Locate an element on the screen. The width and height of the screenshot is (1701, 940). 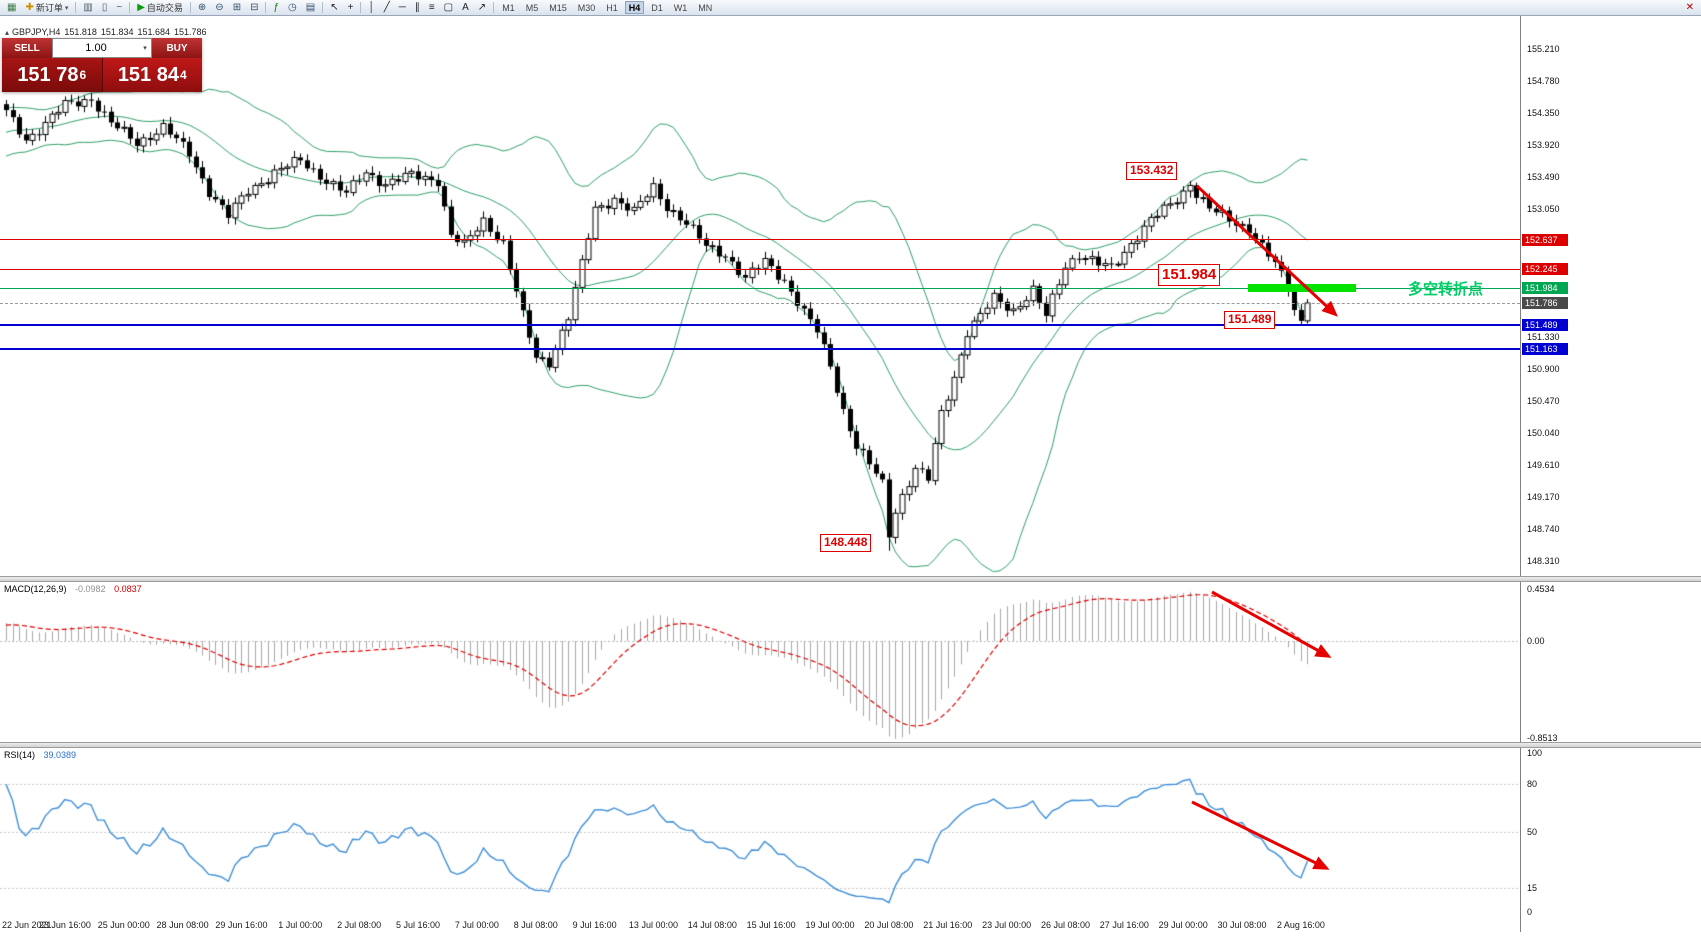
timeframe-button-d1: D1 is located at coordinates (657, 8).